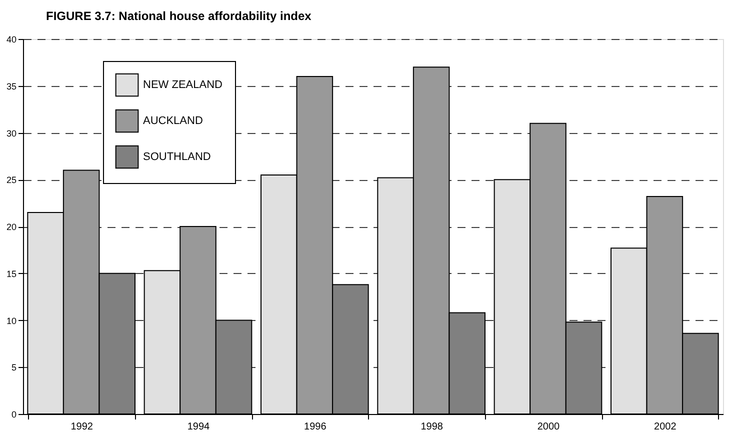 This screenshot has height=446, width=743. What do you see at coordinates (11, 321) in the screenshot?
I see `y-tick-label: 10` at bounding box center [11, 321].